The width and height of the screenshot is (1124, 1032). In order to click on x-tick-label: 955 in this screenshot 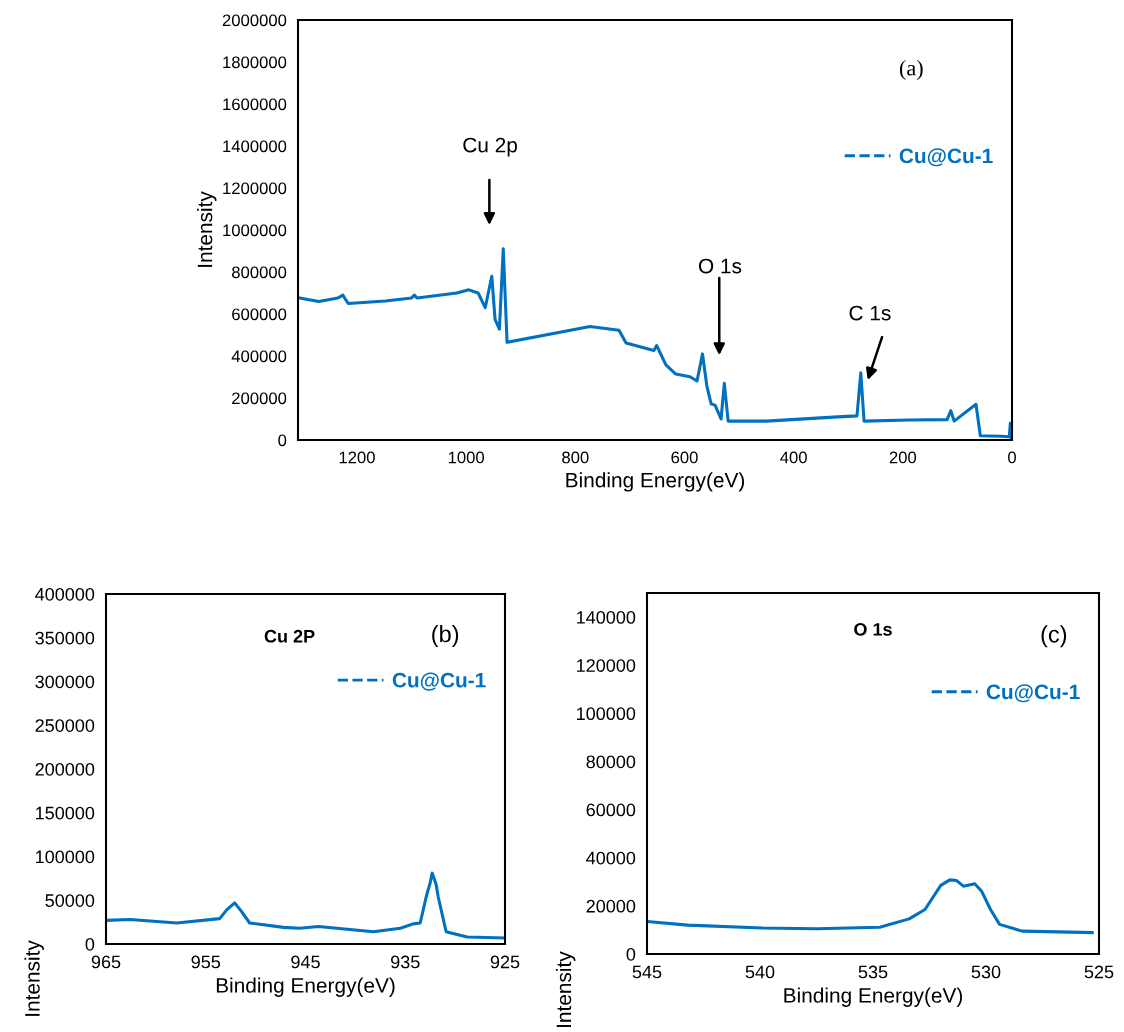, I will do `click(206, 962)`.